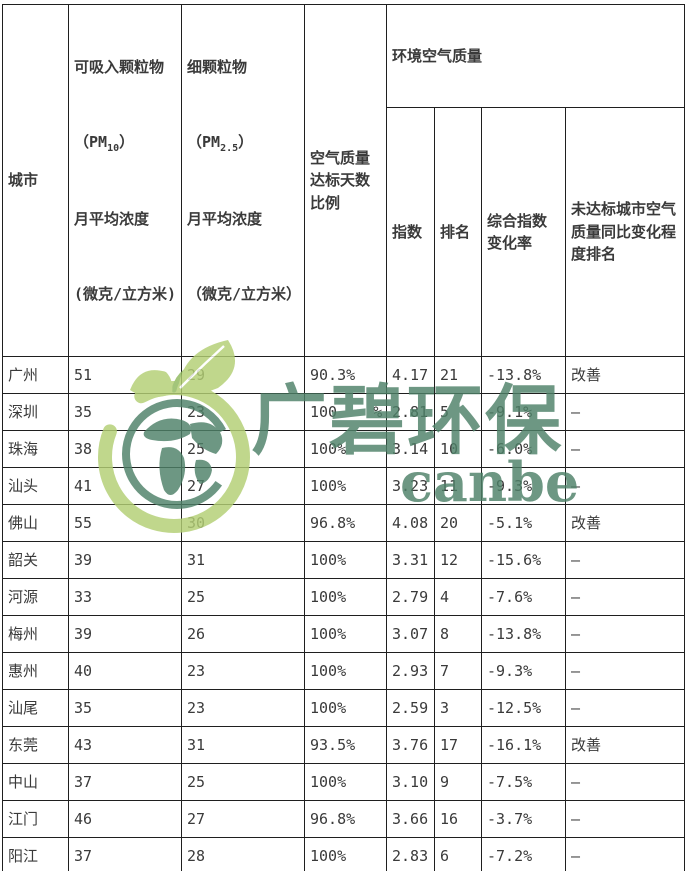  What do you see at coordinates (35, 782) in the screenshot?
I see `cell-city: 中山` at bounding box center [35, 782].